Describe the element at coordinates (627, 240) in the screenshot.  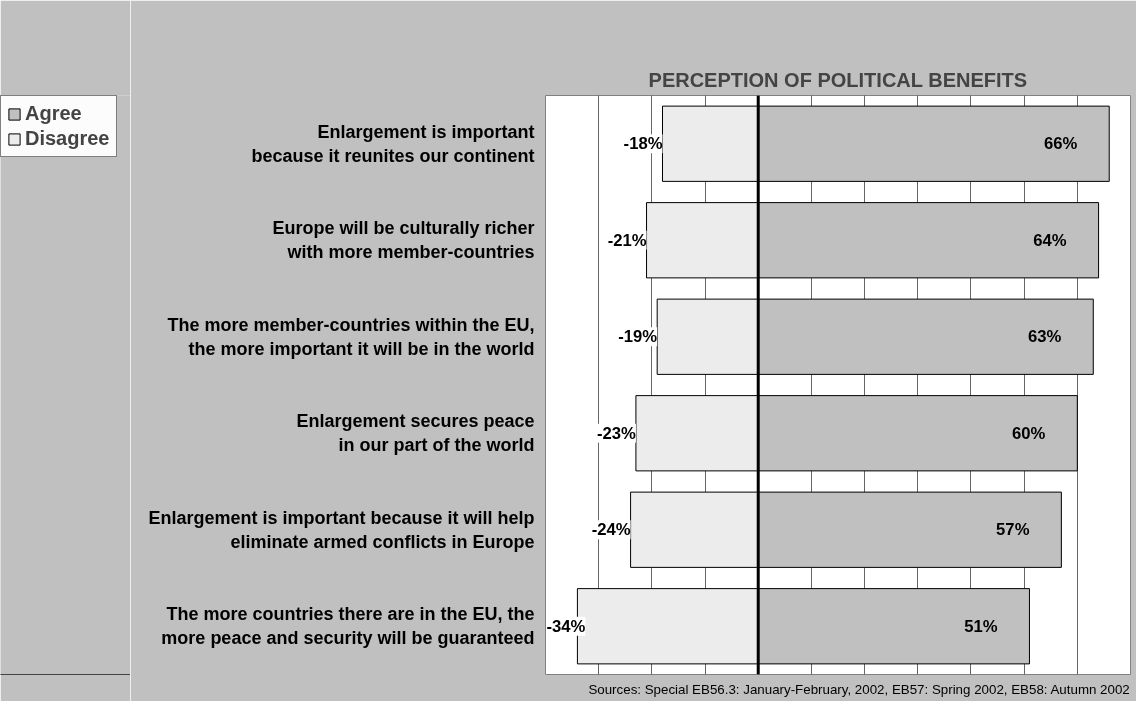
I see `data-label: -21%` at that location.